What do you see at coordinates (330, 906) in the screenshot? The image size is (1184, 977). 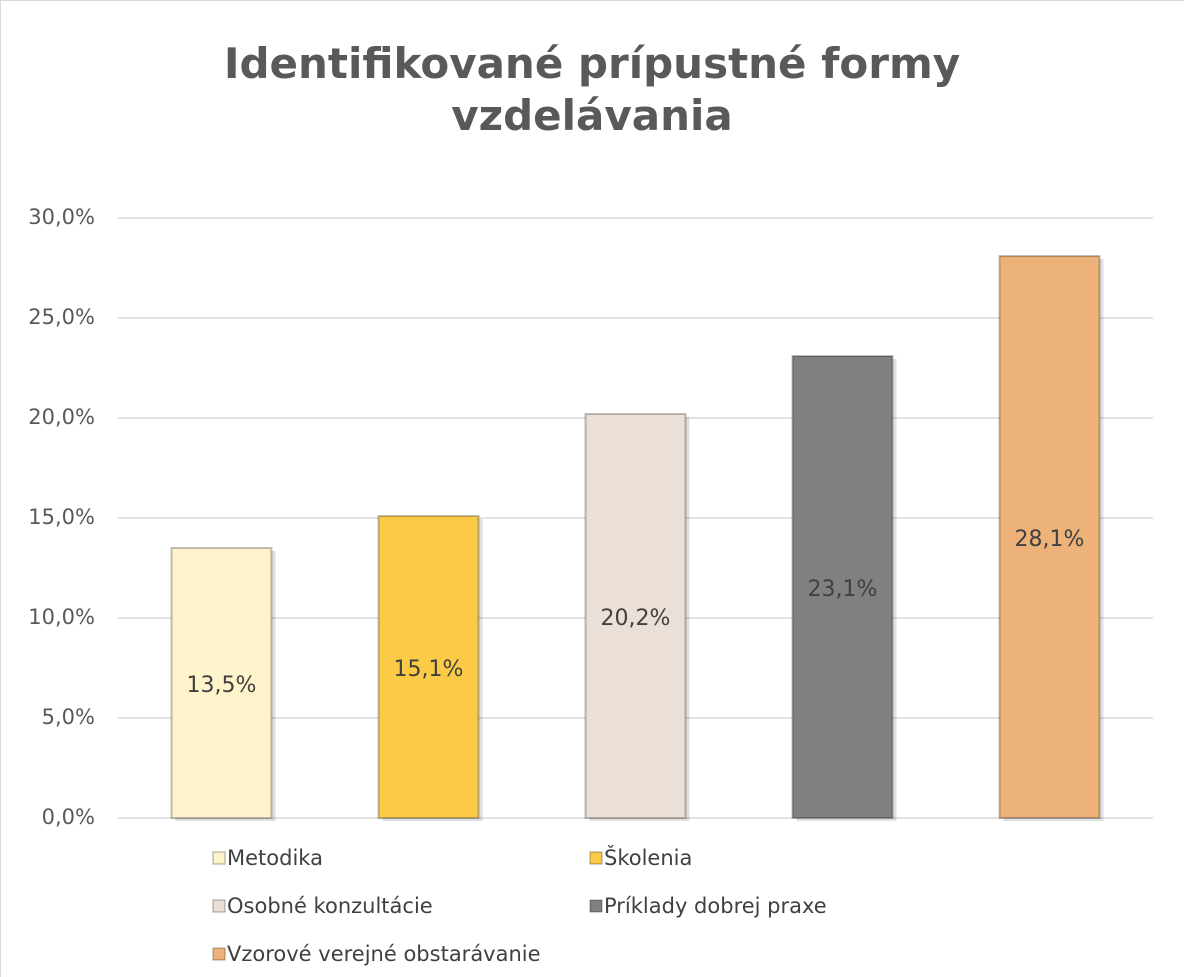 I see `legend-label: Osobné konzultácie` at bounding box center [330, 906].